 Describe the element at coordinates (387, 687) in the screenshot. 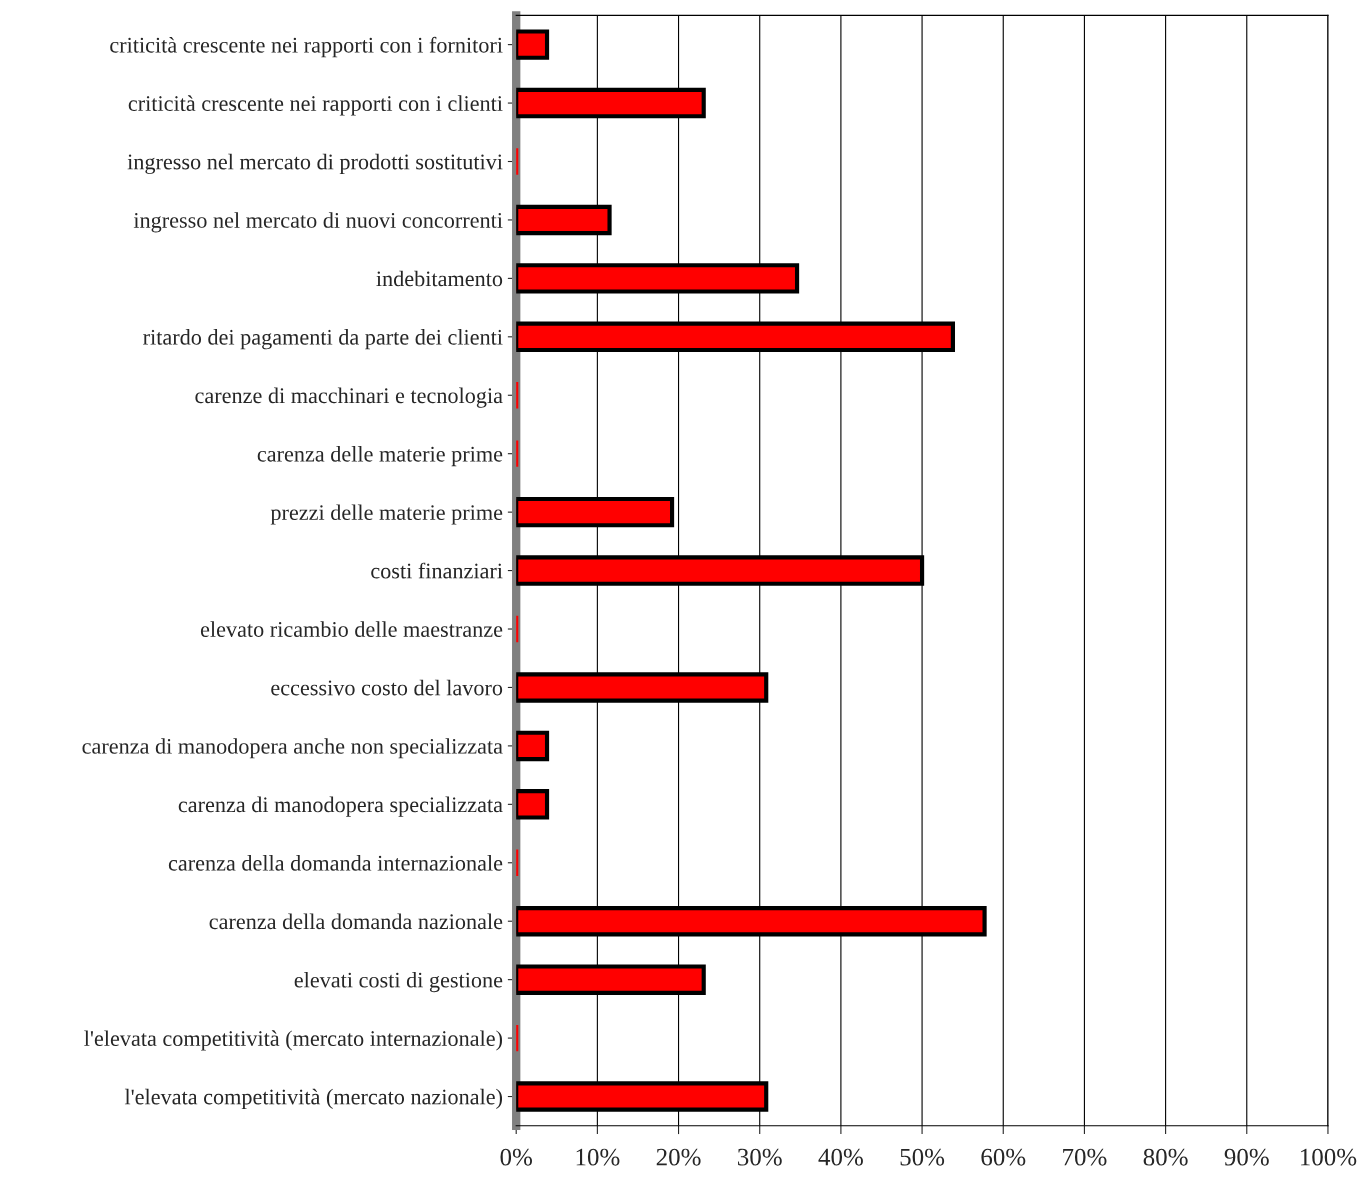

I see `y-tick-label: eccessivo costo del lavoro` at that location.